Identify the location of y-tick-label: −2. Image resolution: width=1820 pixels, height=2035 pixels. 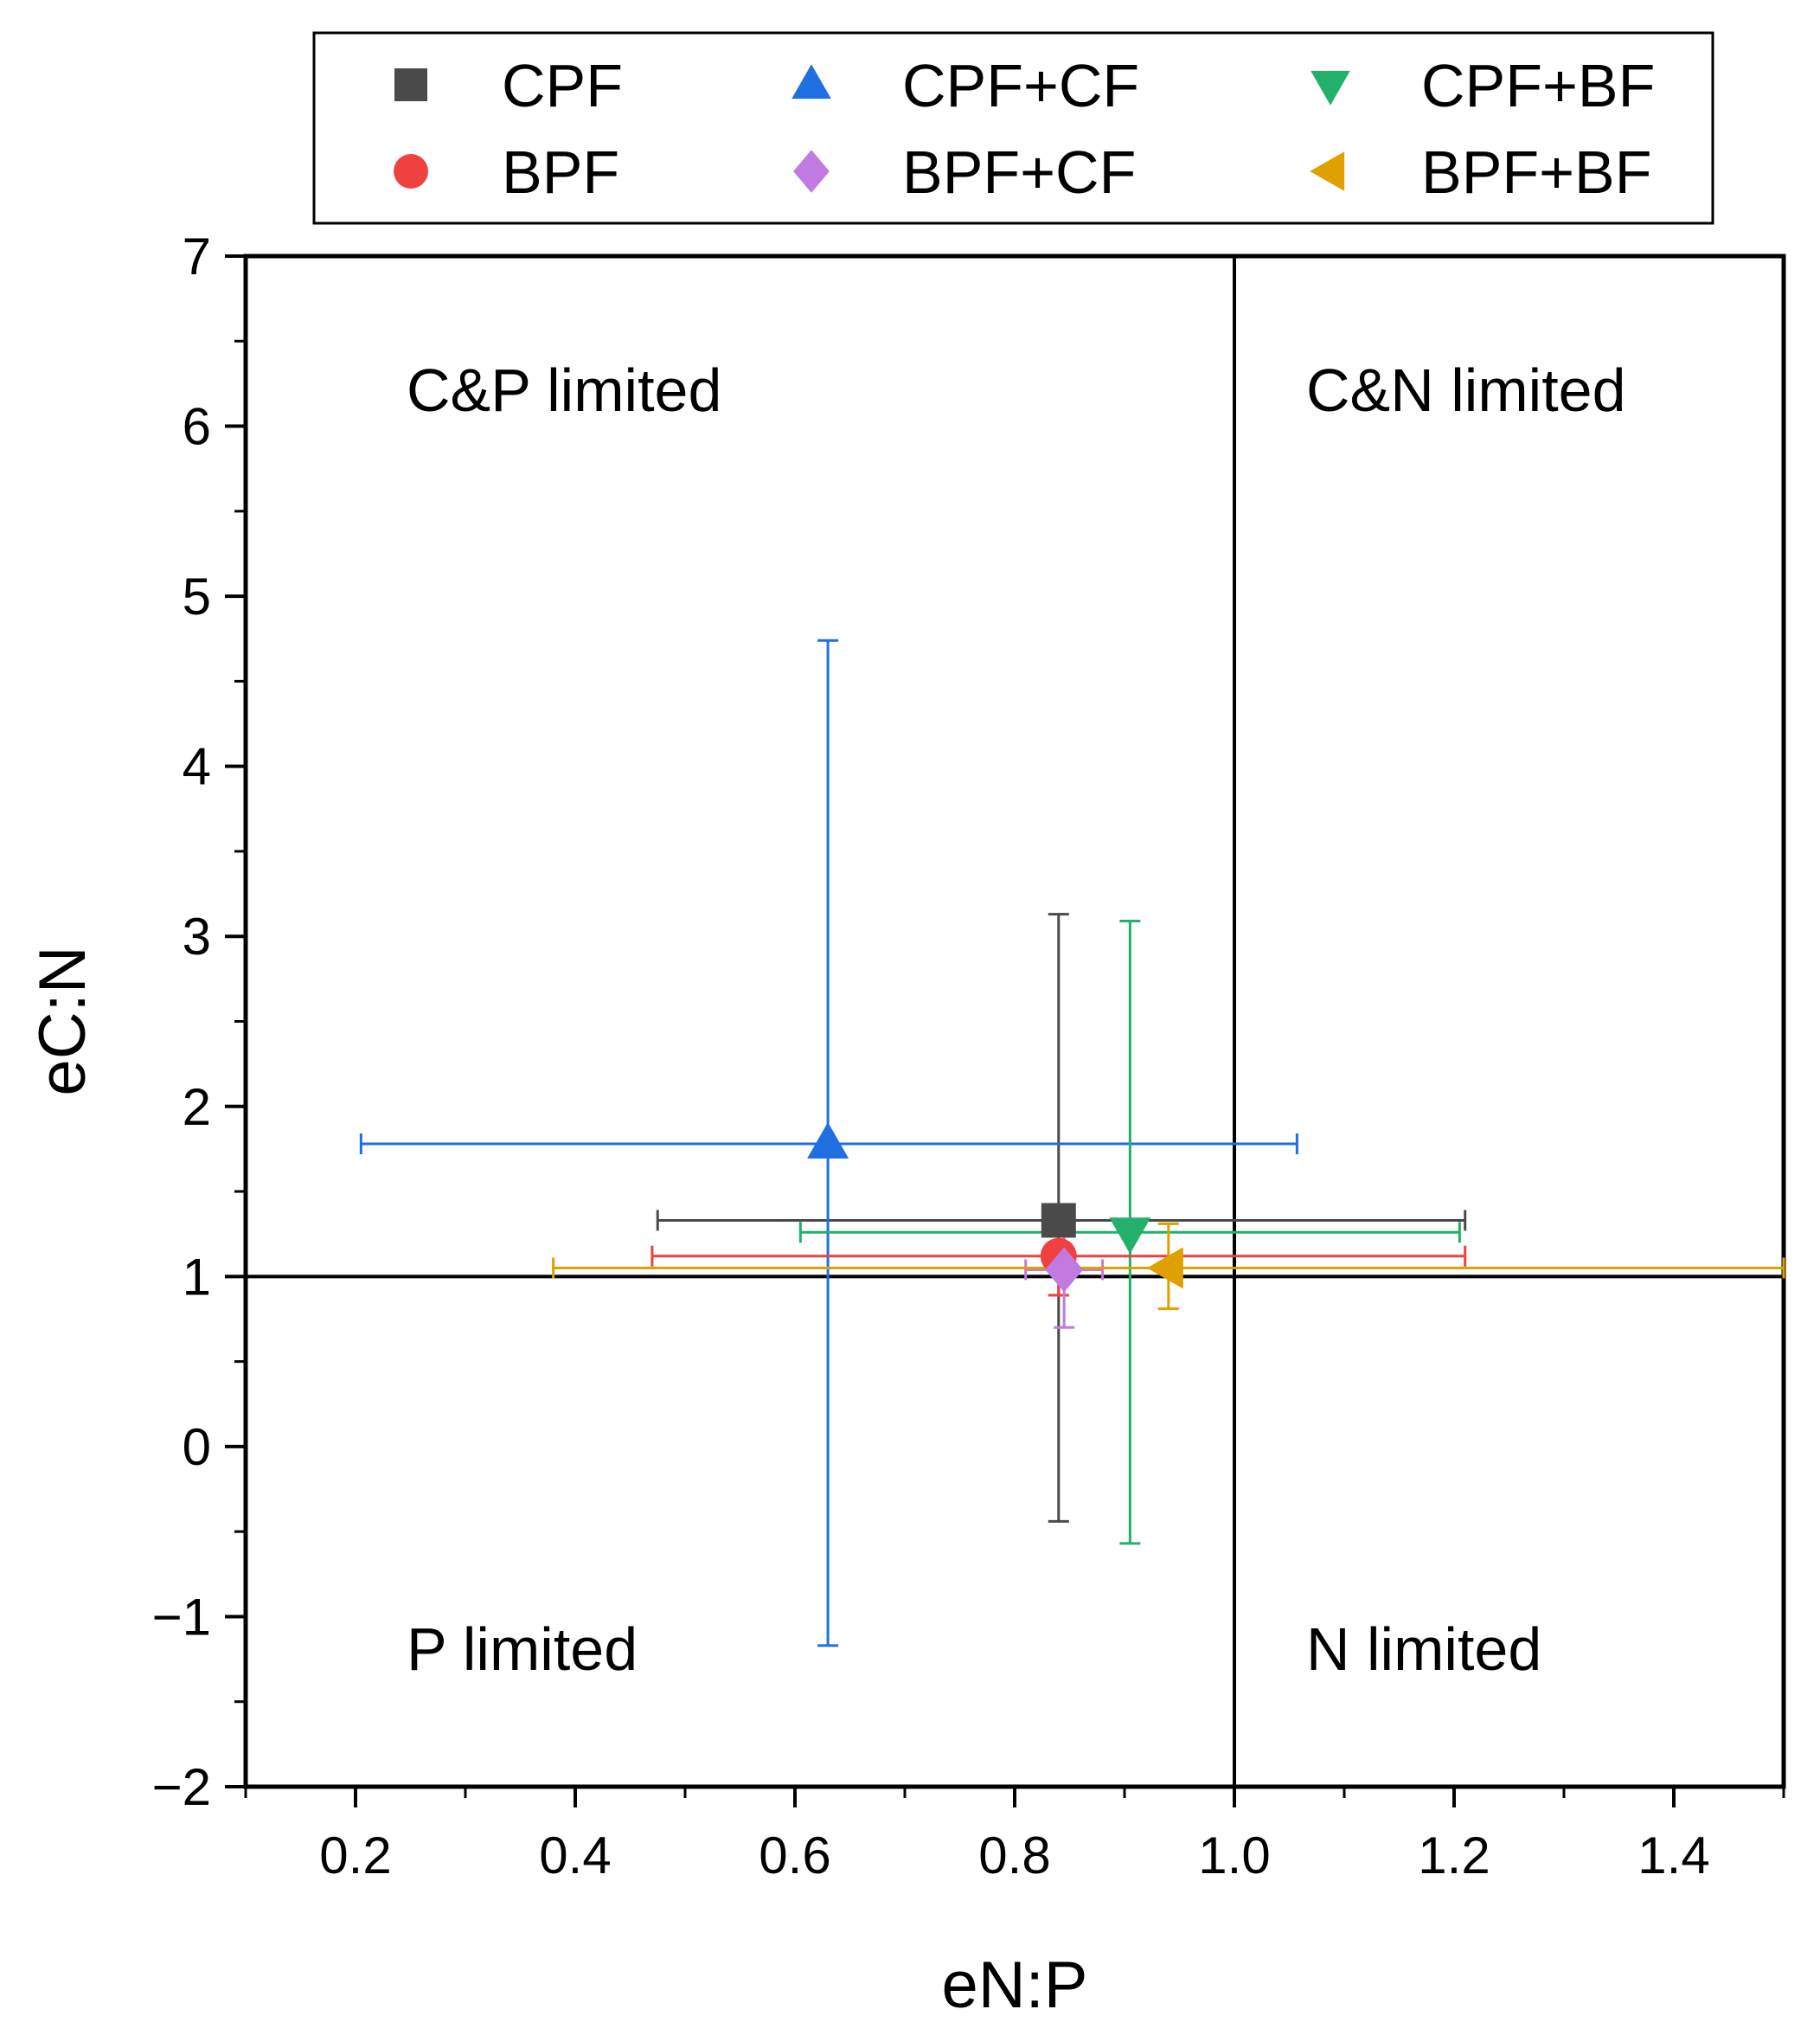
(181, 1787).